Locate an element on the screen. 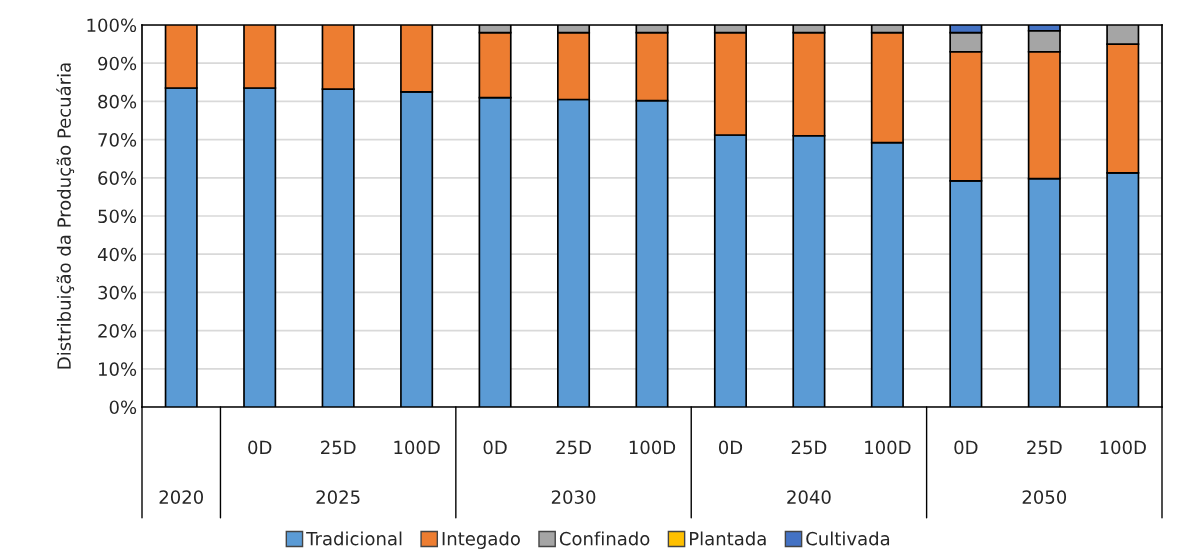 The width and height of the screenshot is (1177, 558). y-tick-label: 20% is located at coordinates (117, 331).